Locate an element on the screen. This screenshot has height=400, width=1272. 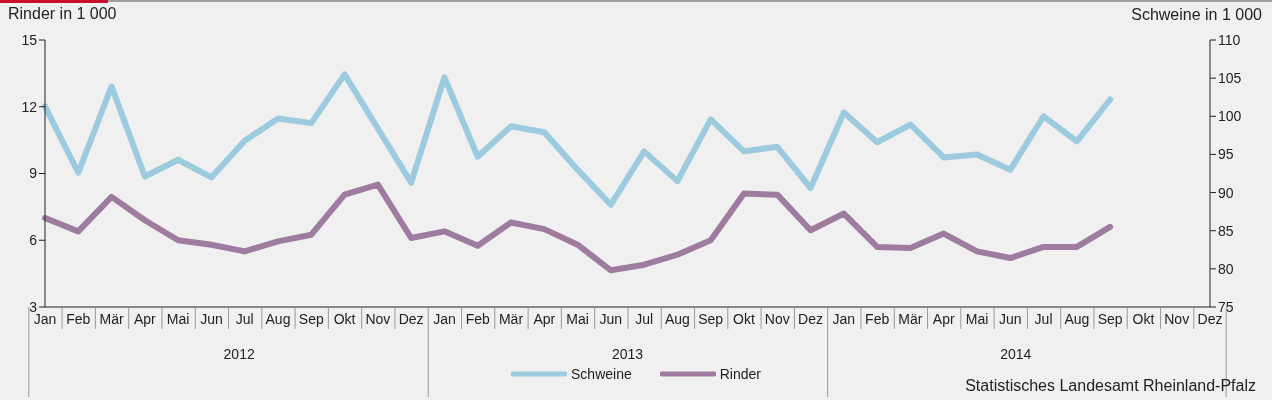
y-tick-label: 6 is located at coordinates (33, 240).